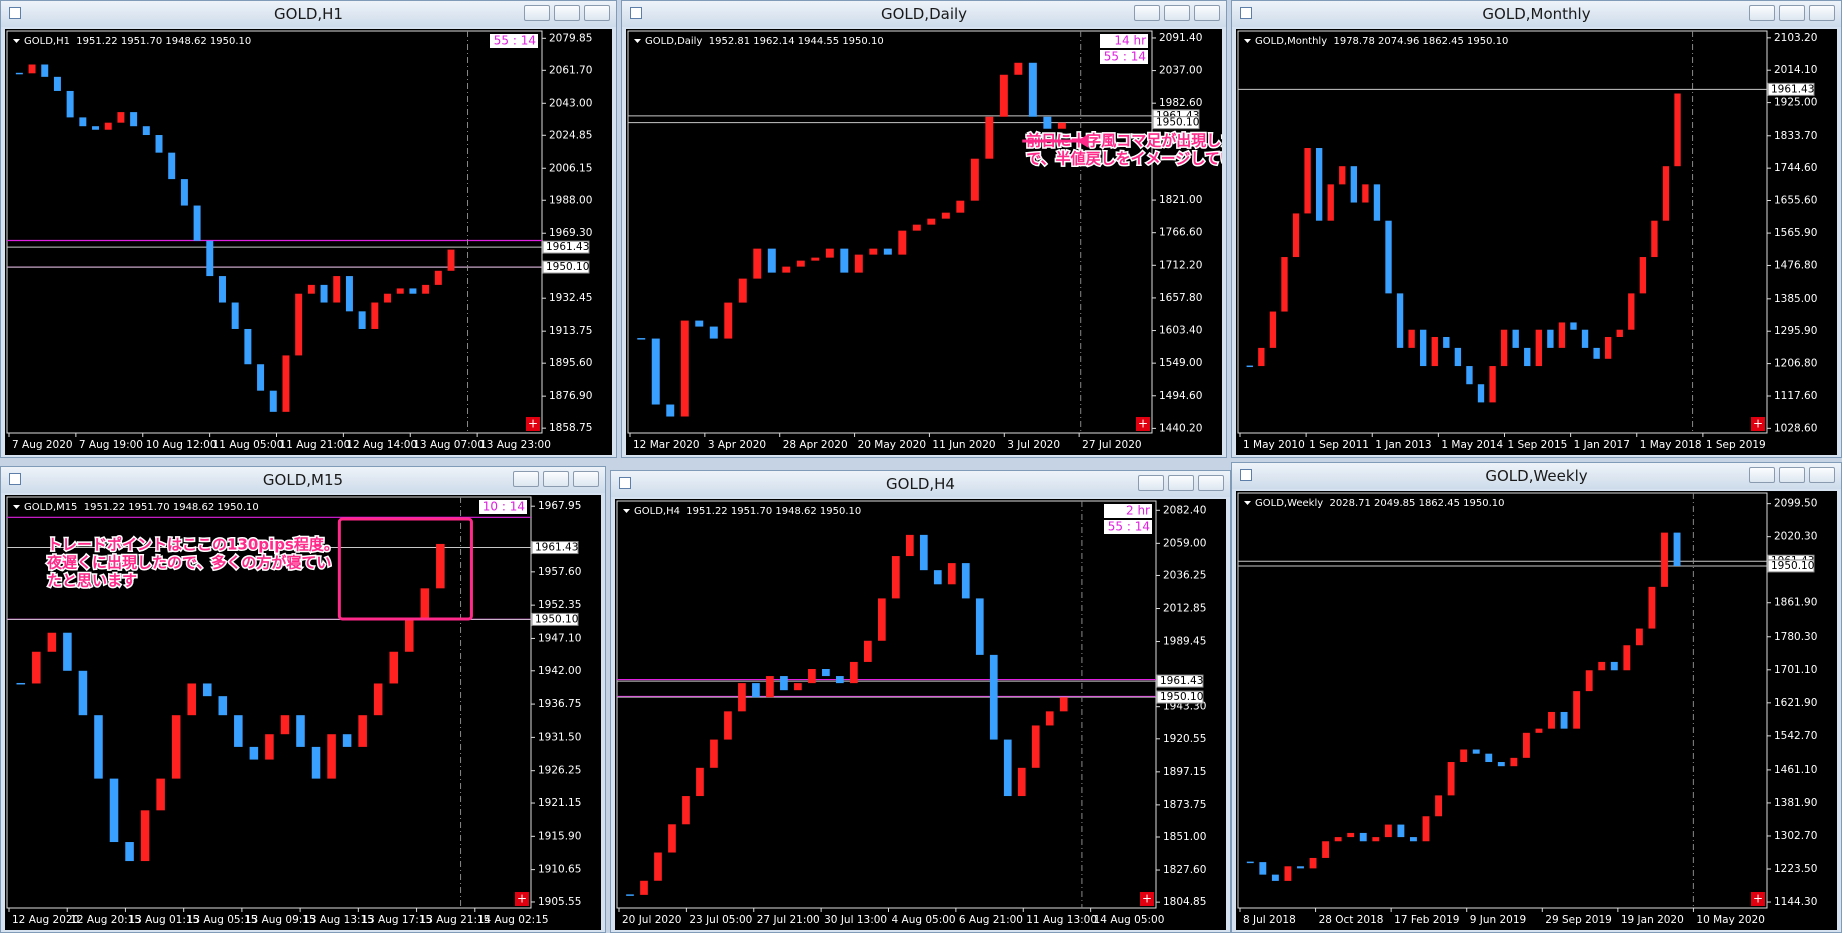 The image size is (1842, 933). Describe the element at coordinates (308, 14) in the screenshot. I see `title-bar: GOLD,H1` at that location.